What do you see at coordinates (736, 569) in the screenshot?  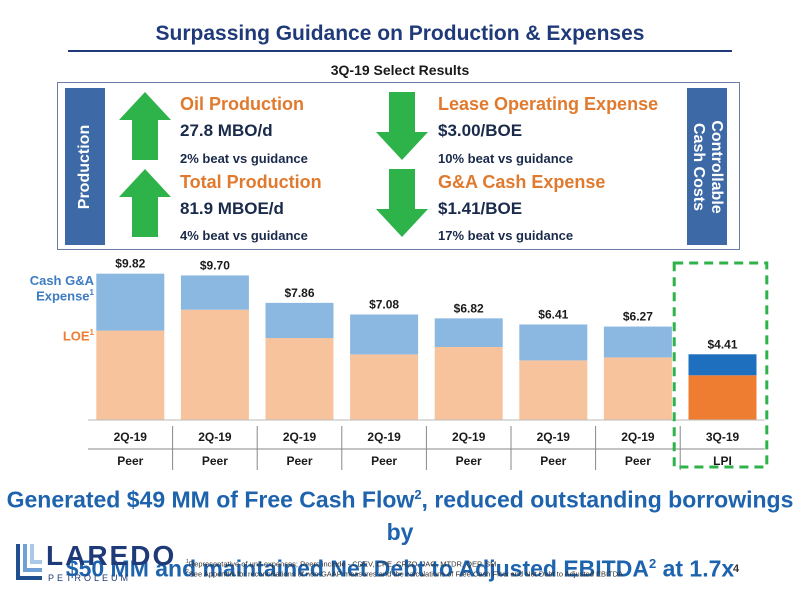 I see `page-number: 4` at bounding box center [736, 569].